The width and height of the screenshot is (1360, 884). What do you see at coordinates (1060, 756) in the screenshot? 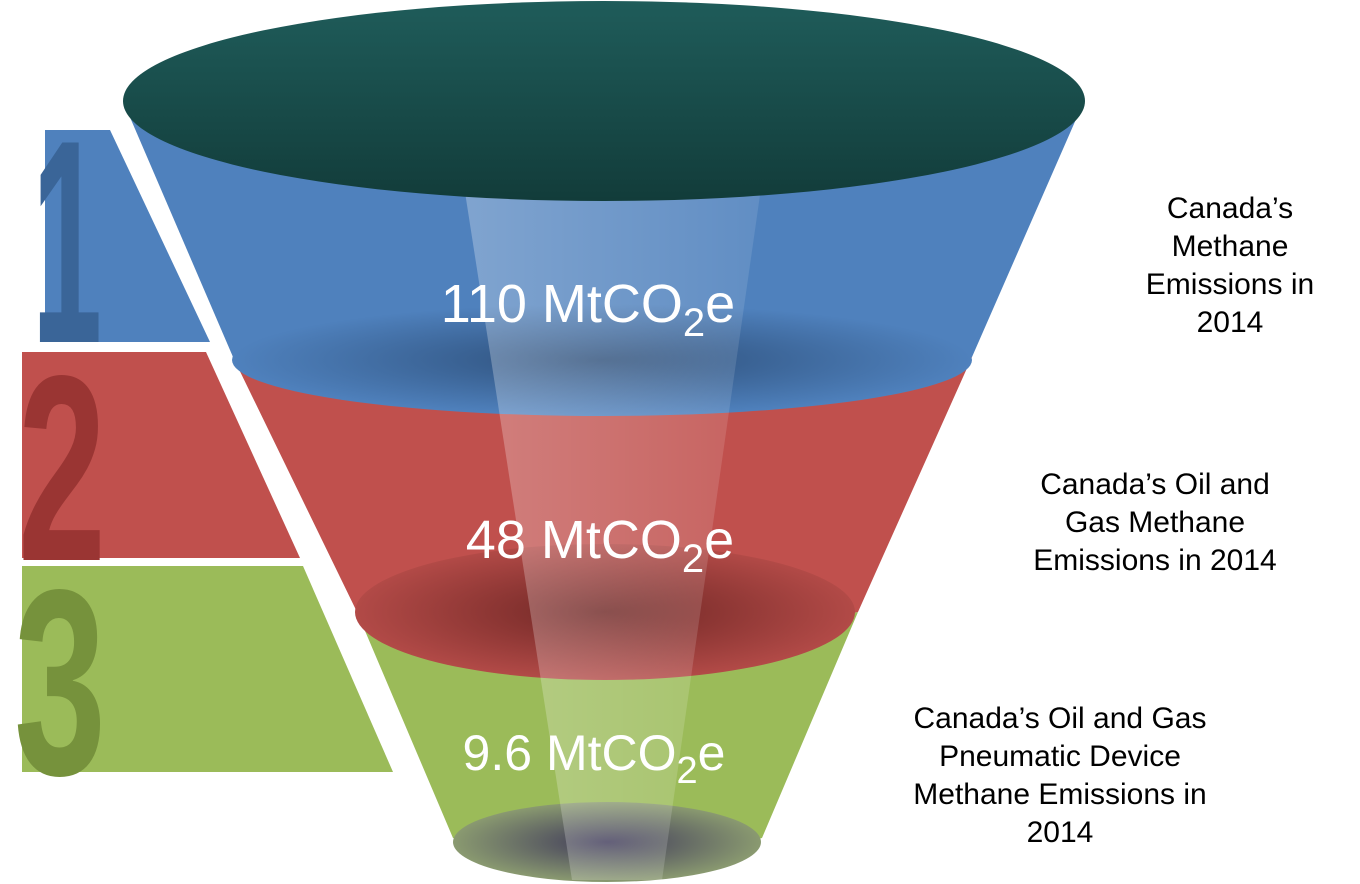
I see `desc-line: Pneumatic Device` at bounding box center [1060, 756].